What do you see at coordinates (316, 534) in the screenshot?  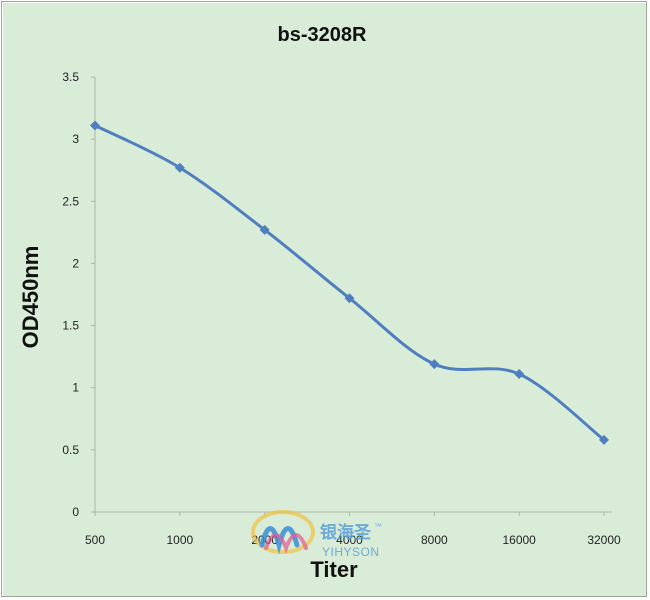 I see `yihyson-watermark: 银海圣 ™ YIHYSON` at bounding box center [316, 534].